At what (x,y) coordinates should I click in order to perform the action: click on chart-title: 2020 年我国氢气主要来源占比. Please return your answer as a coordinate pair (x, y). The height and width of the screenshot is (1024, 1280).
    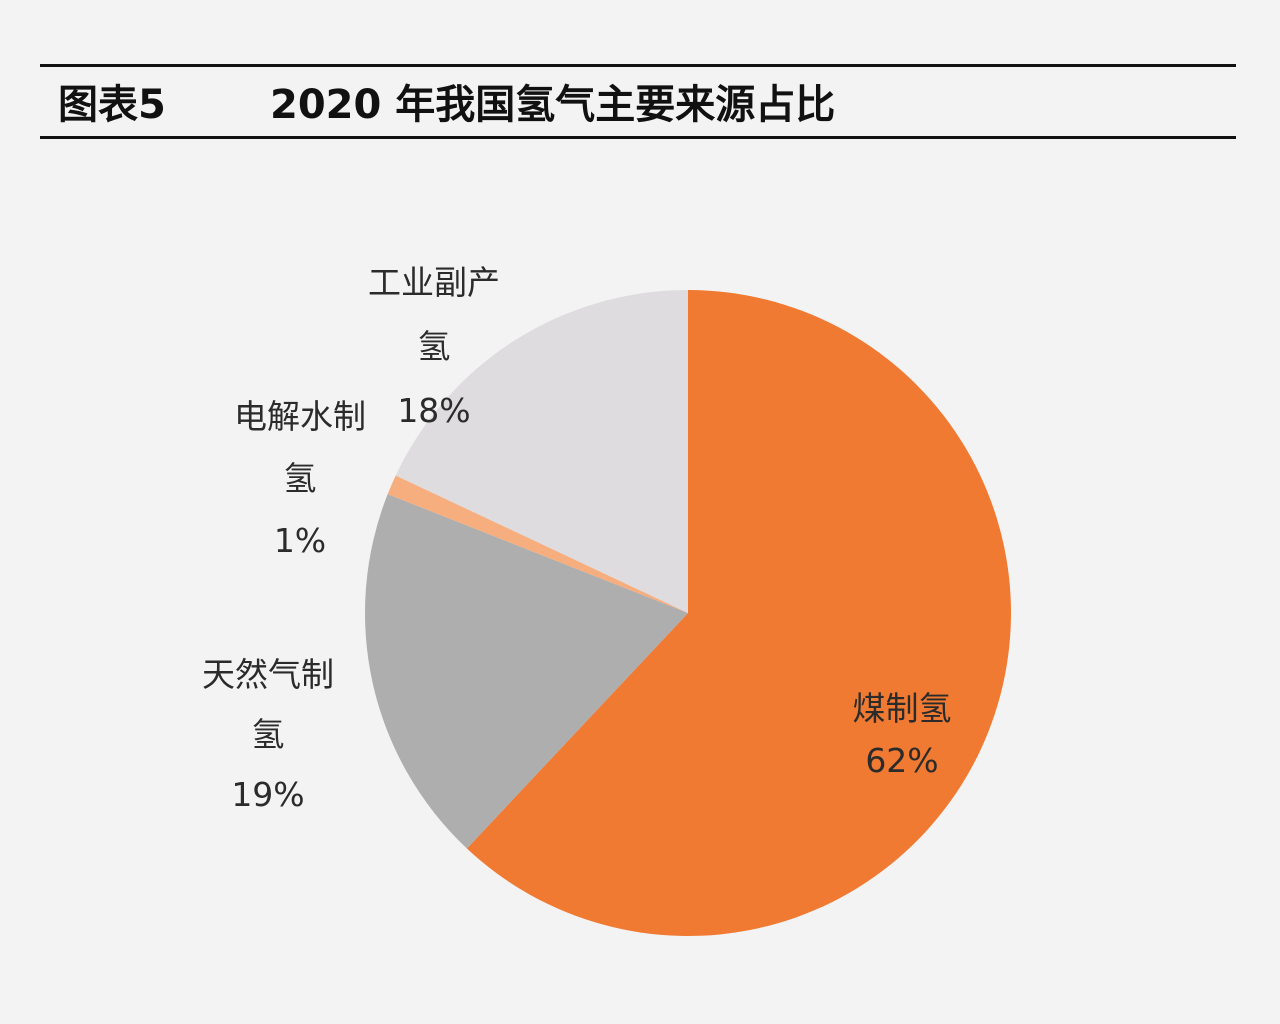
    Looking at the image, I should click on (553, 105).